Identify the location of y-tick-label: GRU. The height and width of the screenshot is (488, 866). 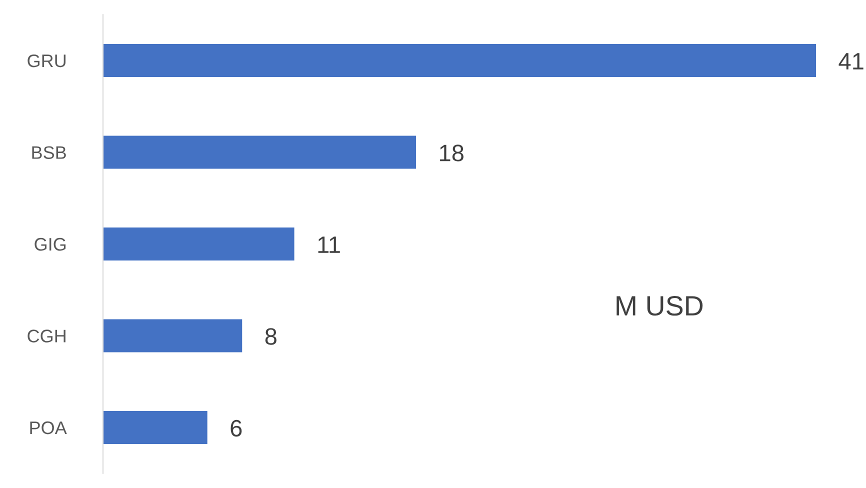
(47, 61).